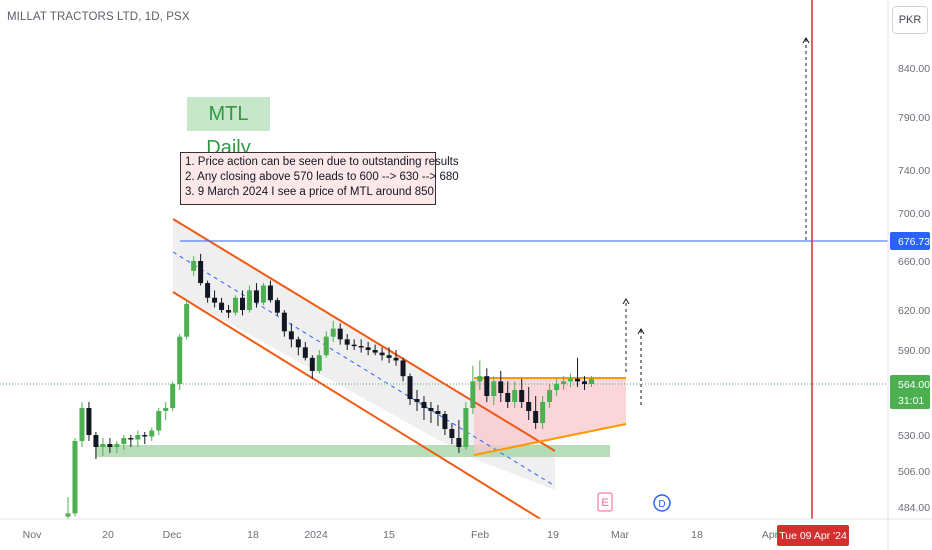  I want to click on earnings-marker: E, so click(605, 502).